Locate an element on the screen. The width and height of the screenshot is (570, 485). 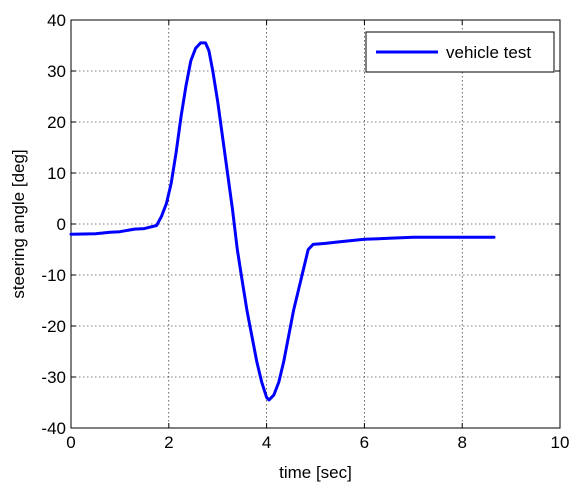
y-tick-label: 40 is located at coordinates (56, 20).